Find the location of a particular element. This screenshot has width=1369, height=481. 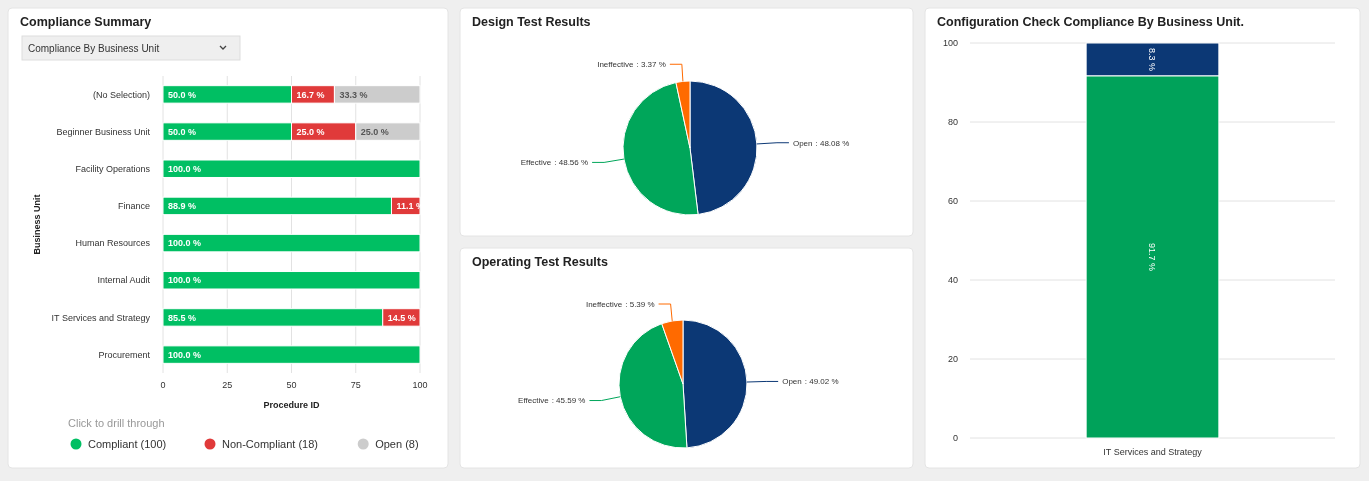

data-label: 85.5 % is located at coordinates (182, 317).